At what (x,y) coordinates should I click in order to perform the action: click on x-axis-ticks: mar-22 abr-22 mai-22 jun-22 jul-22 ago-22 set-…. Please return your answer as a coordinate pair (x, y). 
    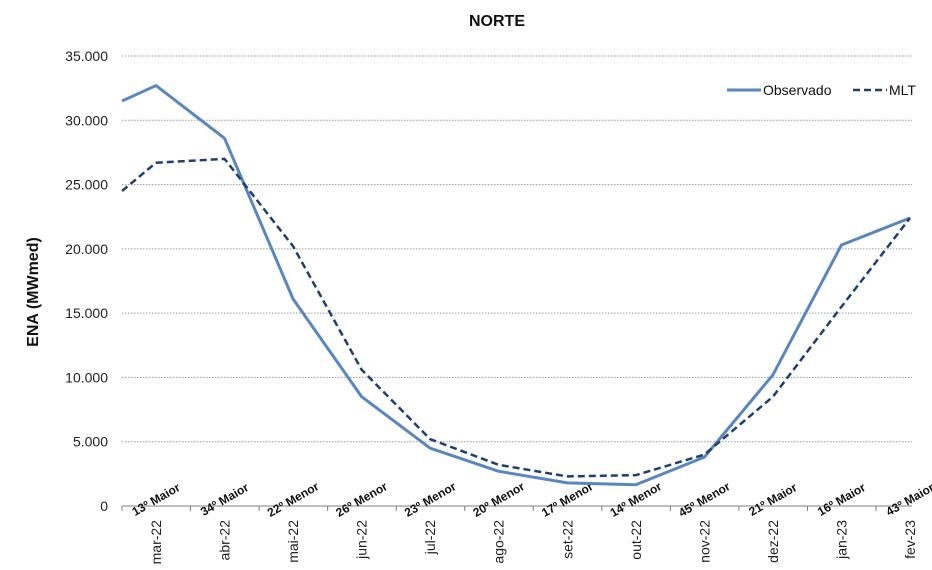
    Looking at the image, I should click on (519, 535).